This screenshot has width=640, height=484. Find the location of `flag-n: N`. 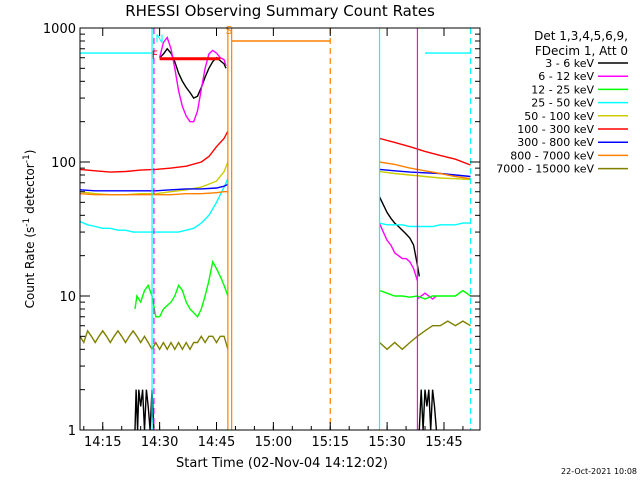

flag-n: N is located at coordinates (159, 38).